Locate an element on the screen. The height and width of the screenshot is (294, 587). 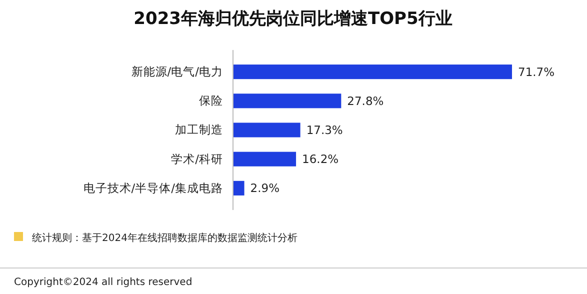
data-label: 2.9% is located at coordinates (265, 188).